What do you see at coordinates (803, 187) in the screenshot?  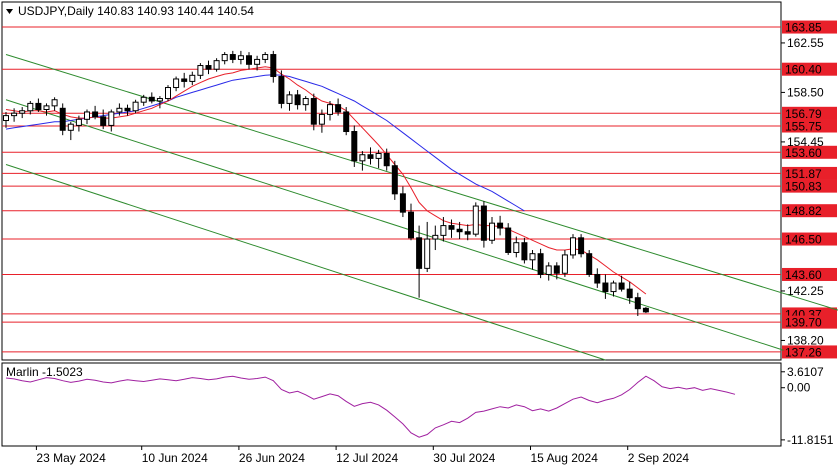 I see `level-label: 150.83` at bounding box center [803, 187].